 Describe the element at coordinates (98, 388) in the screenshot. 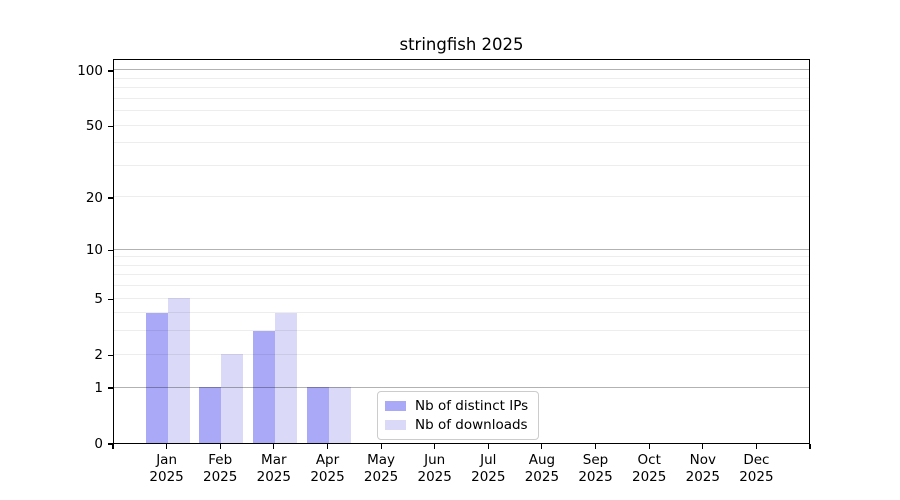

I see `y-tick-label-1: 1` at that location.